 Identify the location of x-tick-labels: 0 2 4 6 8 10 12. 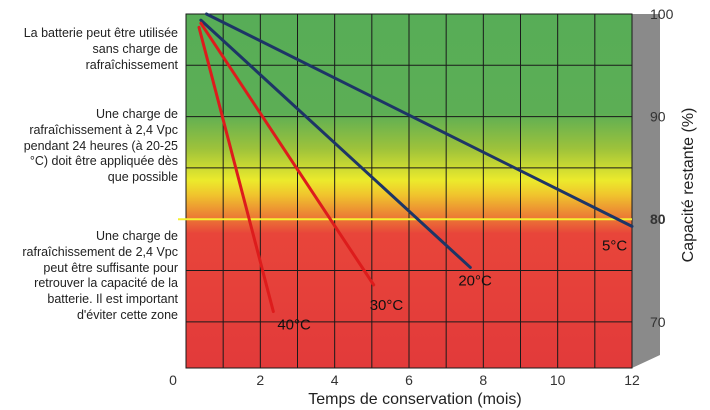
(404, 380).